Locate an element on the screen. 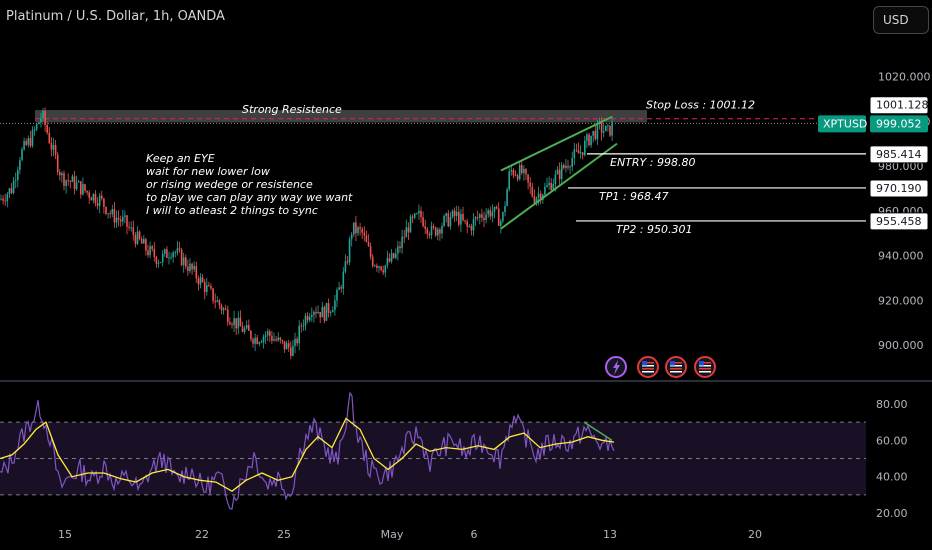  flag-canton is located at coordinates (672, 363).